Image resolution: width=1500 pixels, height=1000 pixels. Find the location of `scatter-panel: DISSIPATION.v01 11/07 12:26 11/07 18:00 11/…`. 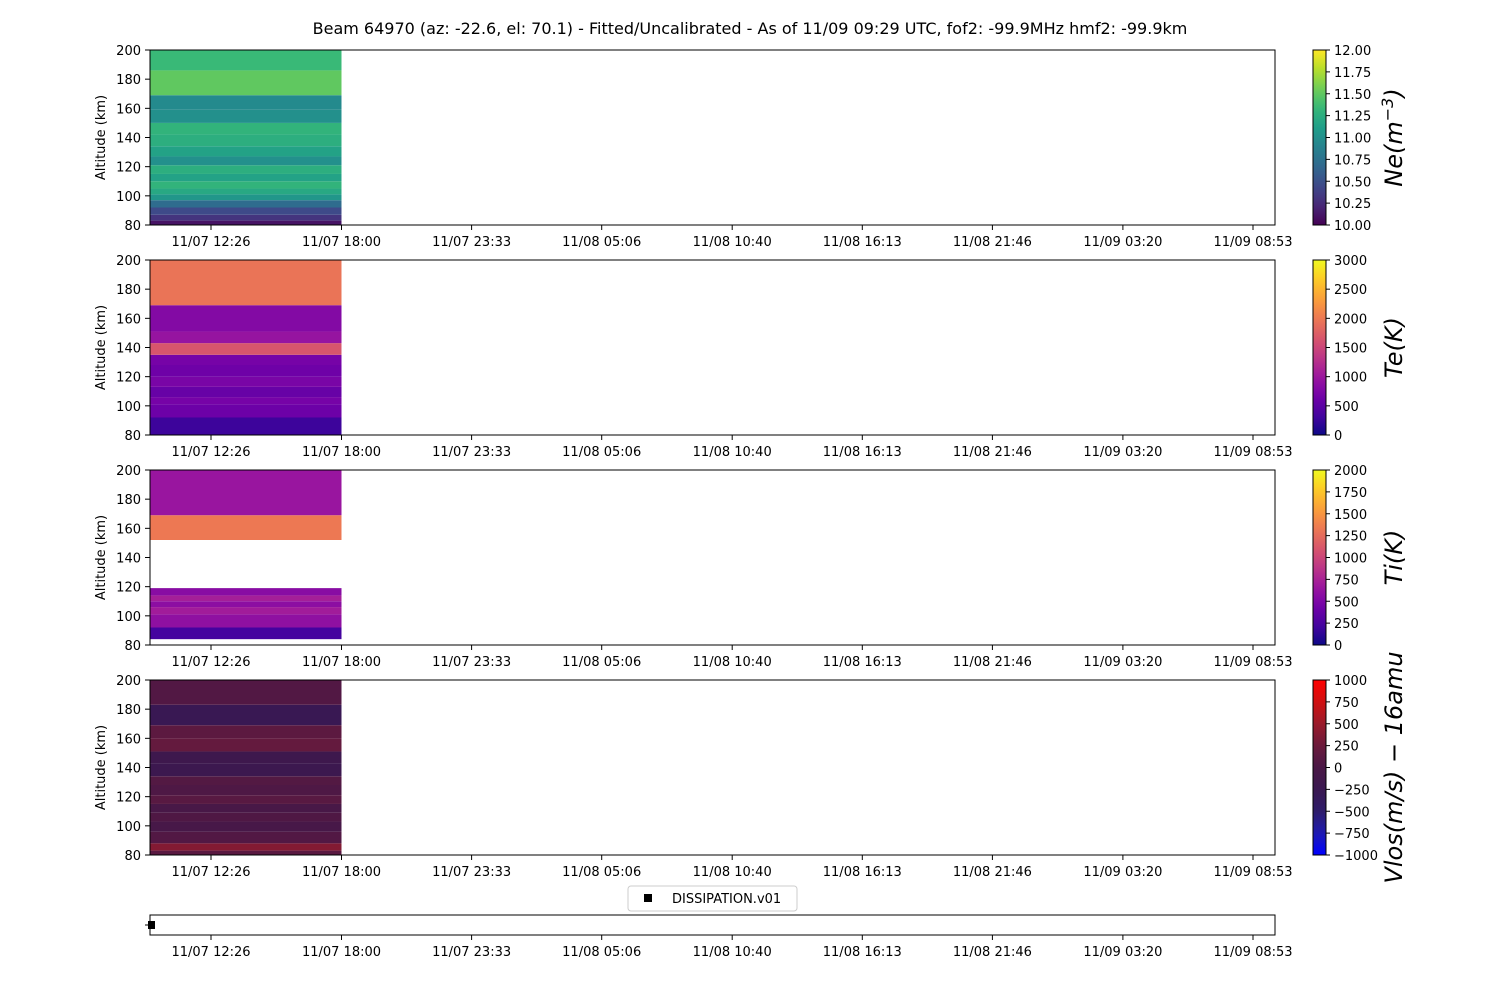

scatter-panel: DISSIPATION.v01 11/07 12:26 11/07 18:00 11/… is located at coordinates (719, 922).